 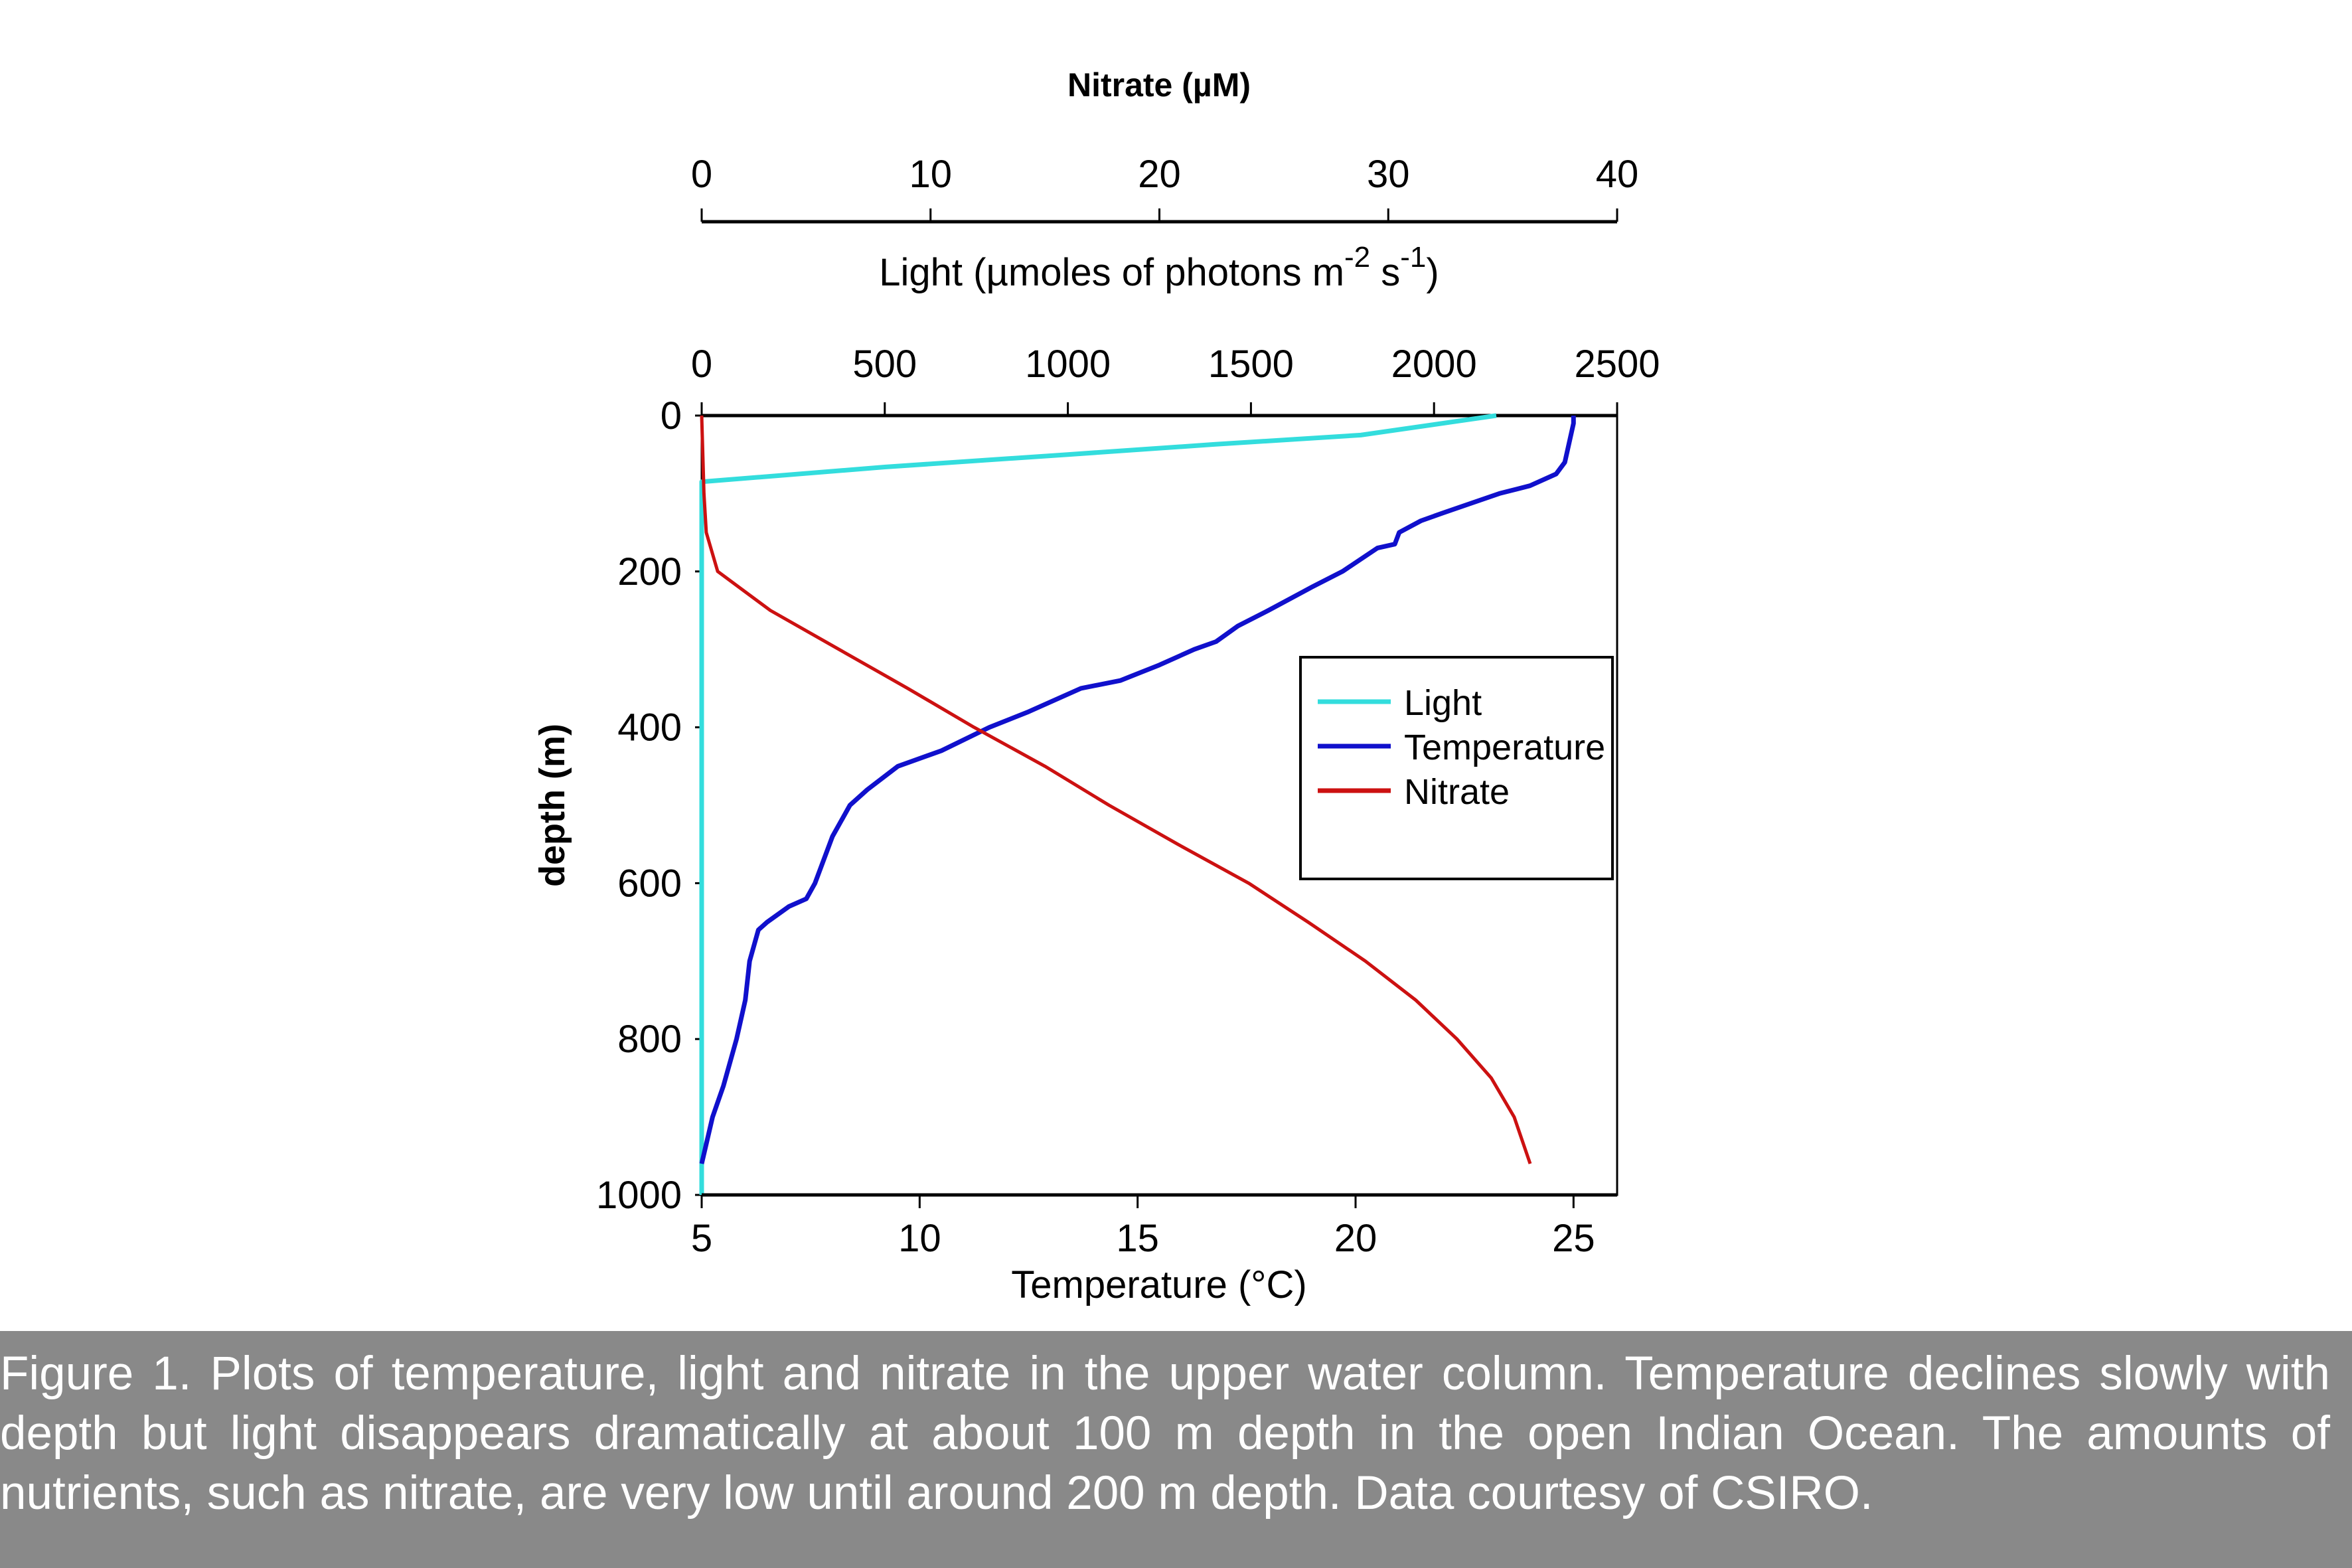 What do you see at coordinates (919, 1239) in the screenshot?
I see `temperature-tick-label: 10` at bounding box center [919, 1239].